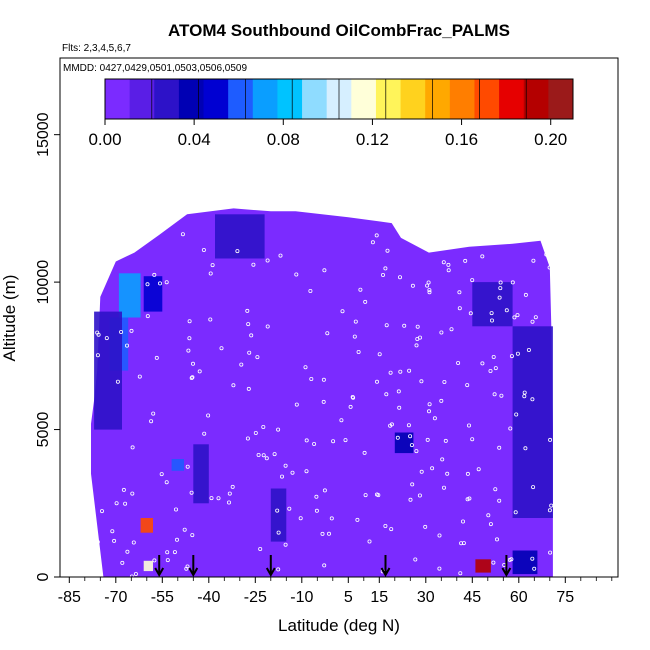 This screenshot has height=650, width=650. What do you see at coordinates (69, 597) in the screenshot?
I see `x-tick-label: -85` at bounding box center [69, 597].